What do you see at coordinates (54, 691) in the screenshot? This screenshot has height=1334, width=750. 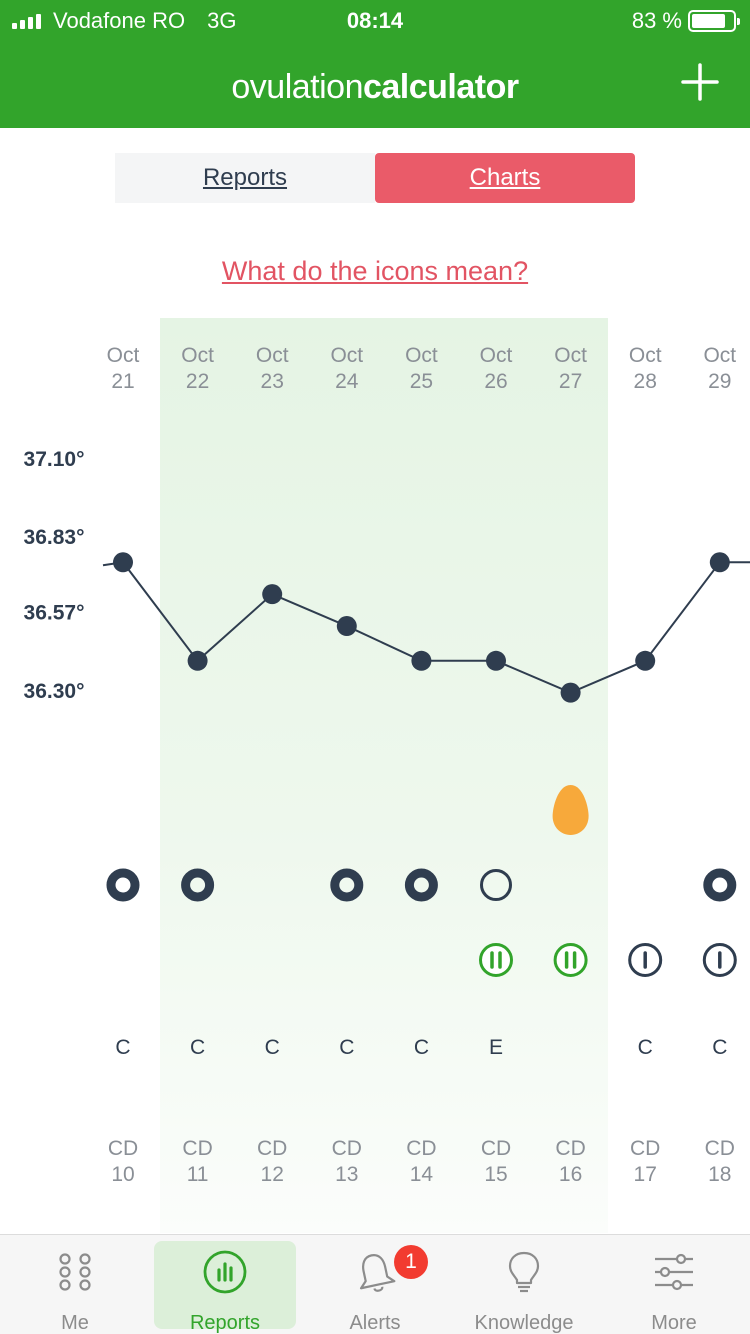 I see `y-tick-label: 36.30°` at bounding box center [54, 691].